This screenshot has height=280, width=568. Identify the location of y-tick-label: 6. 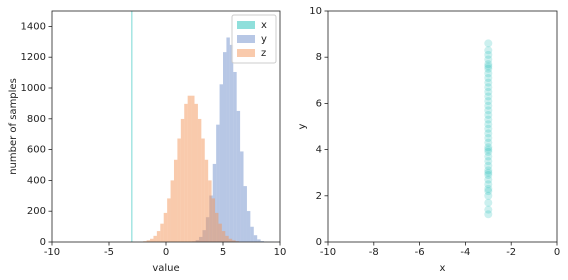
(319, 103).